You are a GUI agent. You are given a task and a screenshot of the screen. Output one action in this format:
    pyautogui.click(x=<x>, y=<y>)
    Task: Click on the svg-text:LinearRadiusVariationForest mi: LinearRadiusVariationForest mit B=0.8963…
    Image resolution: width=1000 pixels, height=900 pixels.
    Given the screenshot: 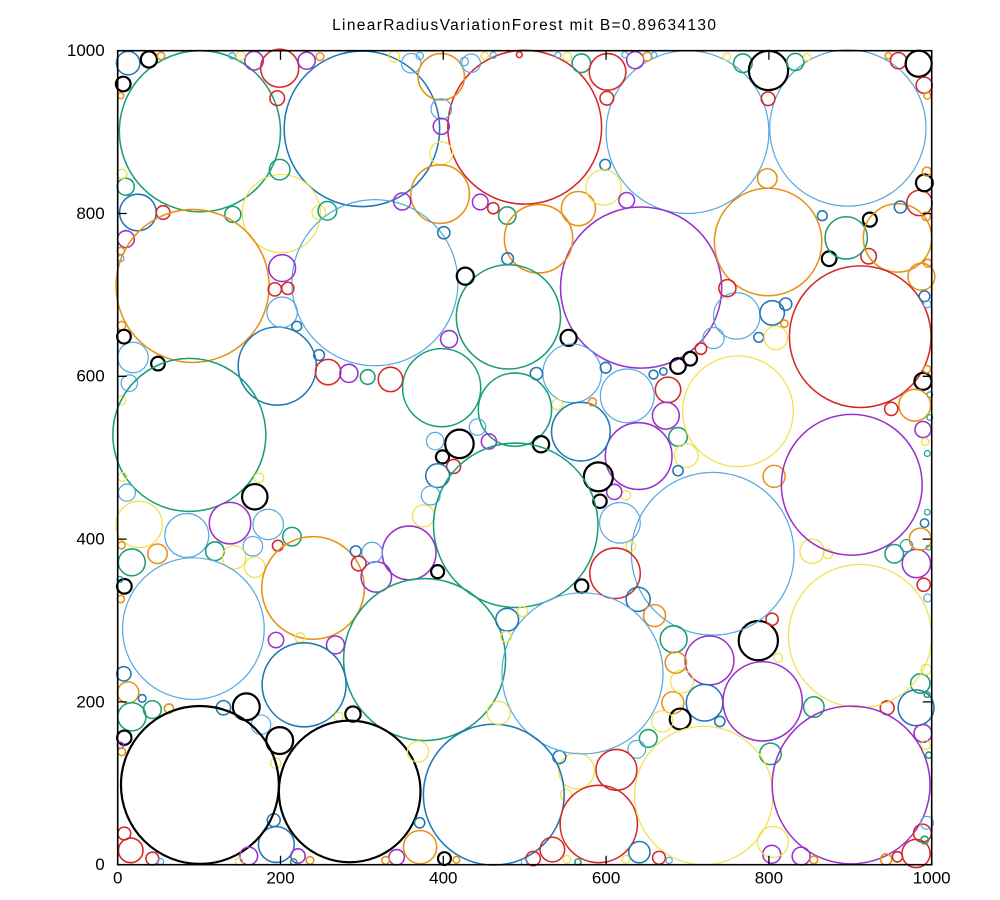 What is the action you would take?
    pyautogui.click(x=524, y=25)
    